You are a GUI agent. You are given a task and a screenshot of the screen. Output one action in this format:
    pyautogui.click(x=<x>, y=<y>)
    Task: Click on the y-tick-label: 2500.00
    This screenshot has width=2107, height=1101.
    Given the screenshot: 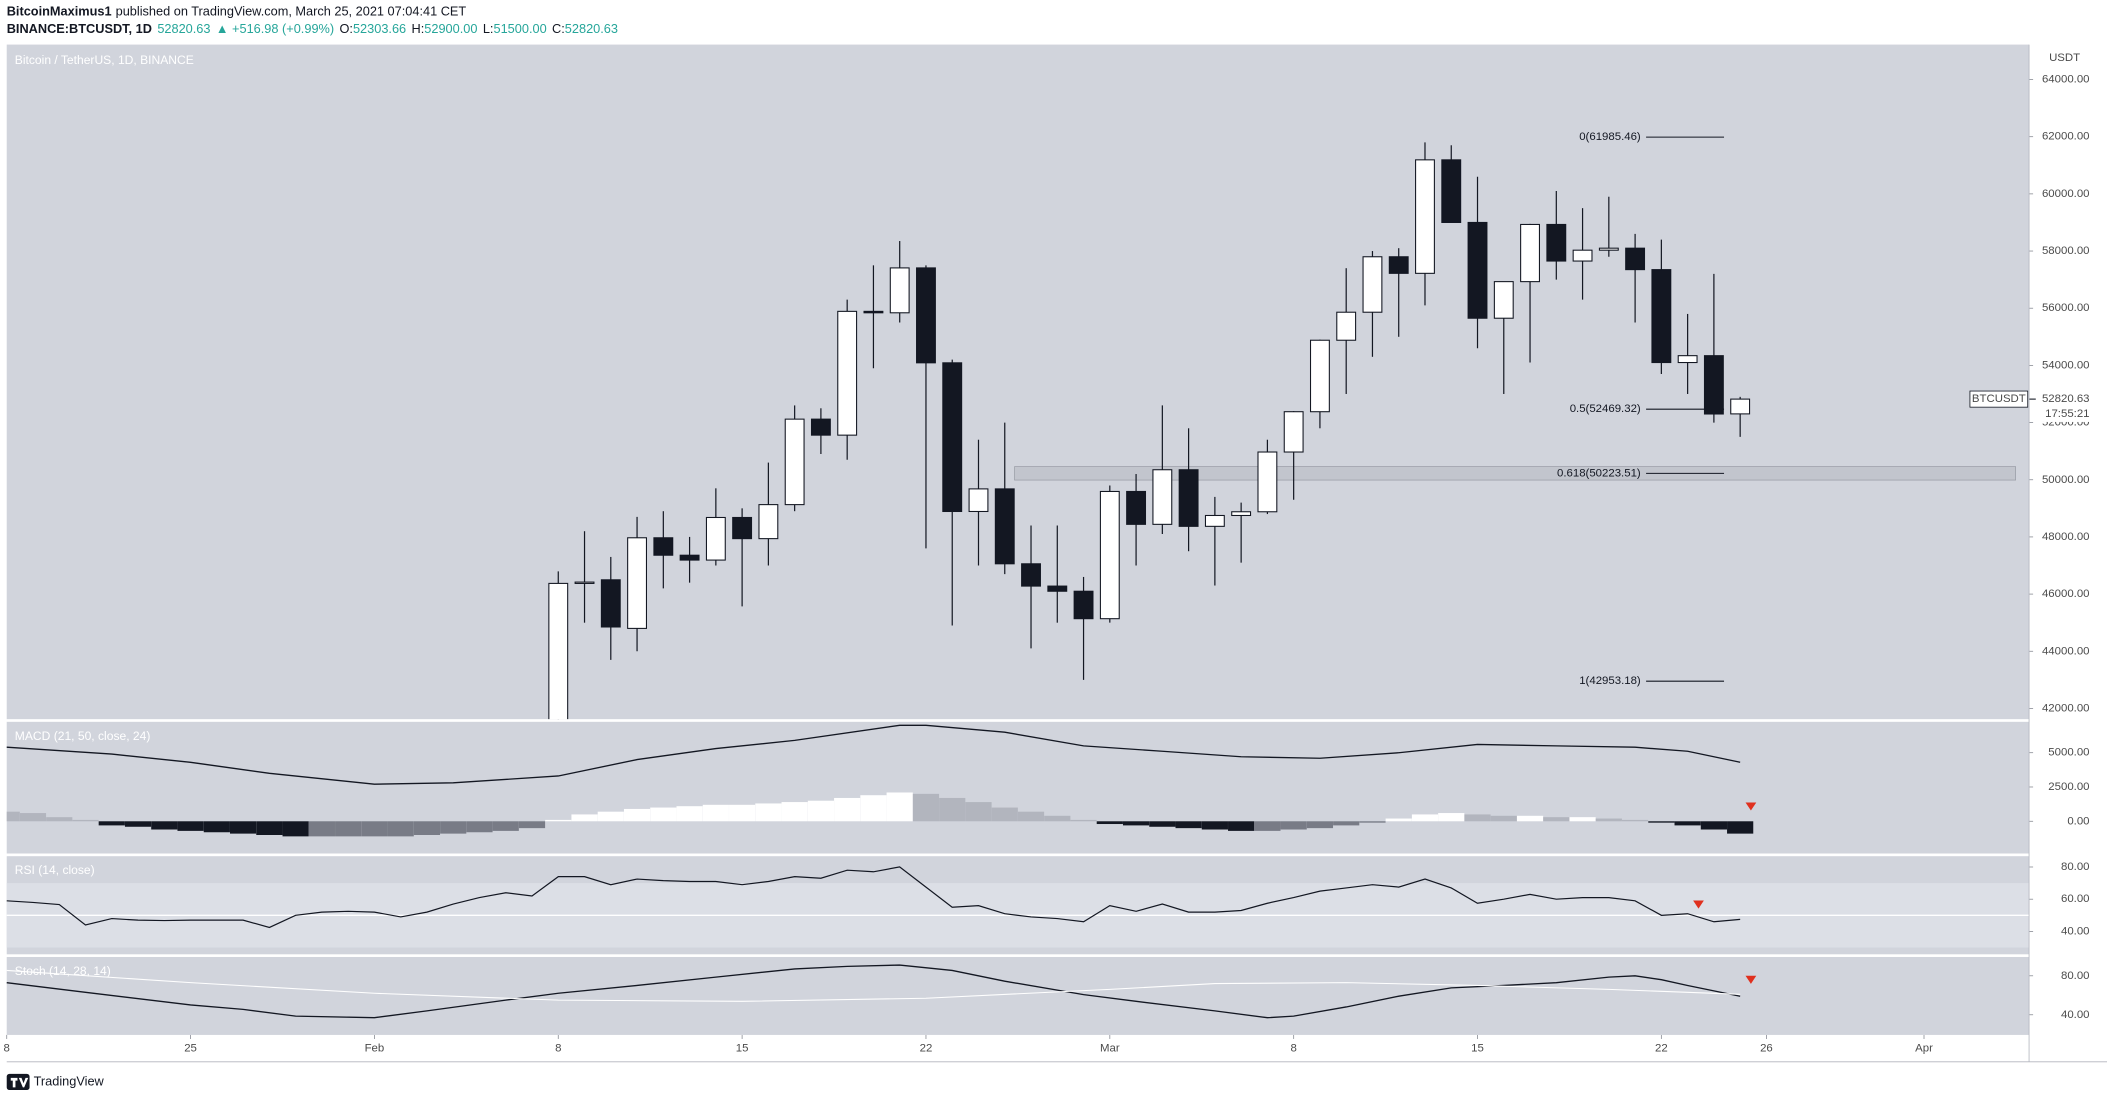 What is the action you would take?
    pyautogui.click(x=2068, y=787)
    